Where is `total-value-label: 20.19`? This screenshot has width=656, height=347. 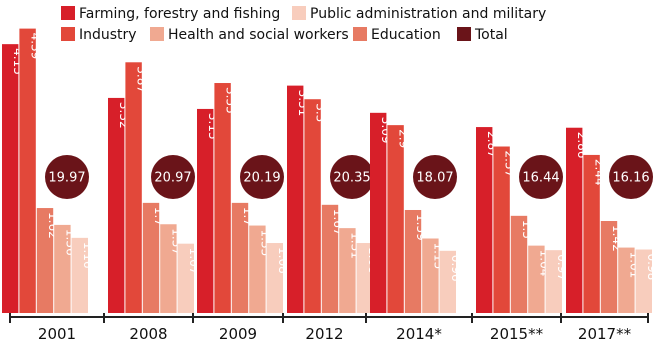
total-value-label: 20.19 is located at coordinates (261, 178).